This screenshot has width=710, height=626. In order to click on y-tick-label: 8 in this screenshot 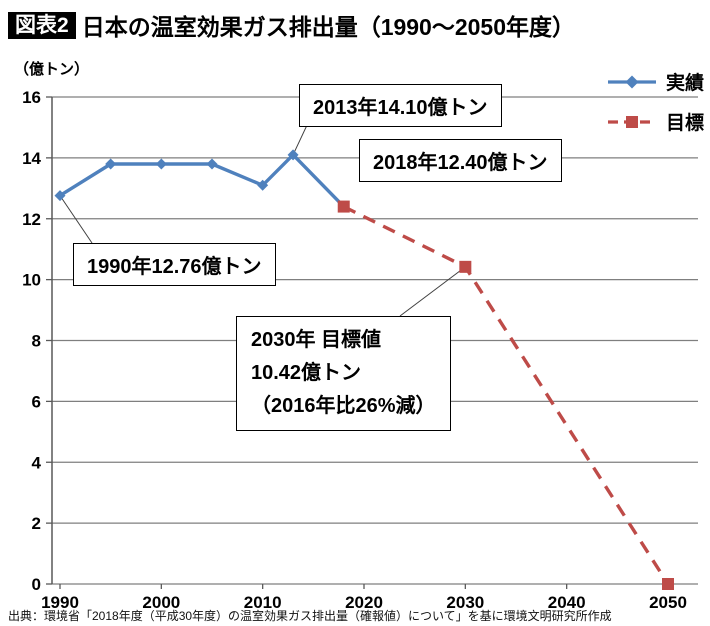, I will do `click(36, 341)`.